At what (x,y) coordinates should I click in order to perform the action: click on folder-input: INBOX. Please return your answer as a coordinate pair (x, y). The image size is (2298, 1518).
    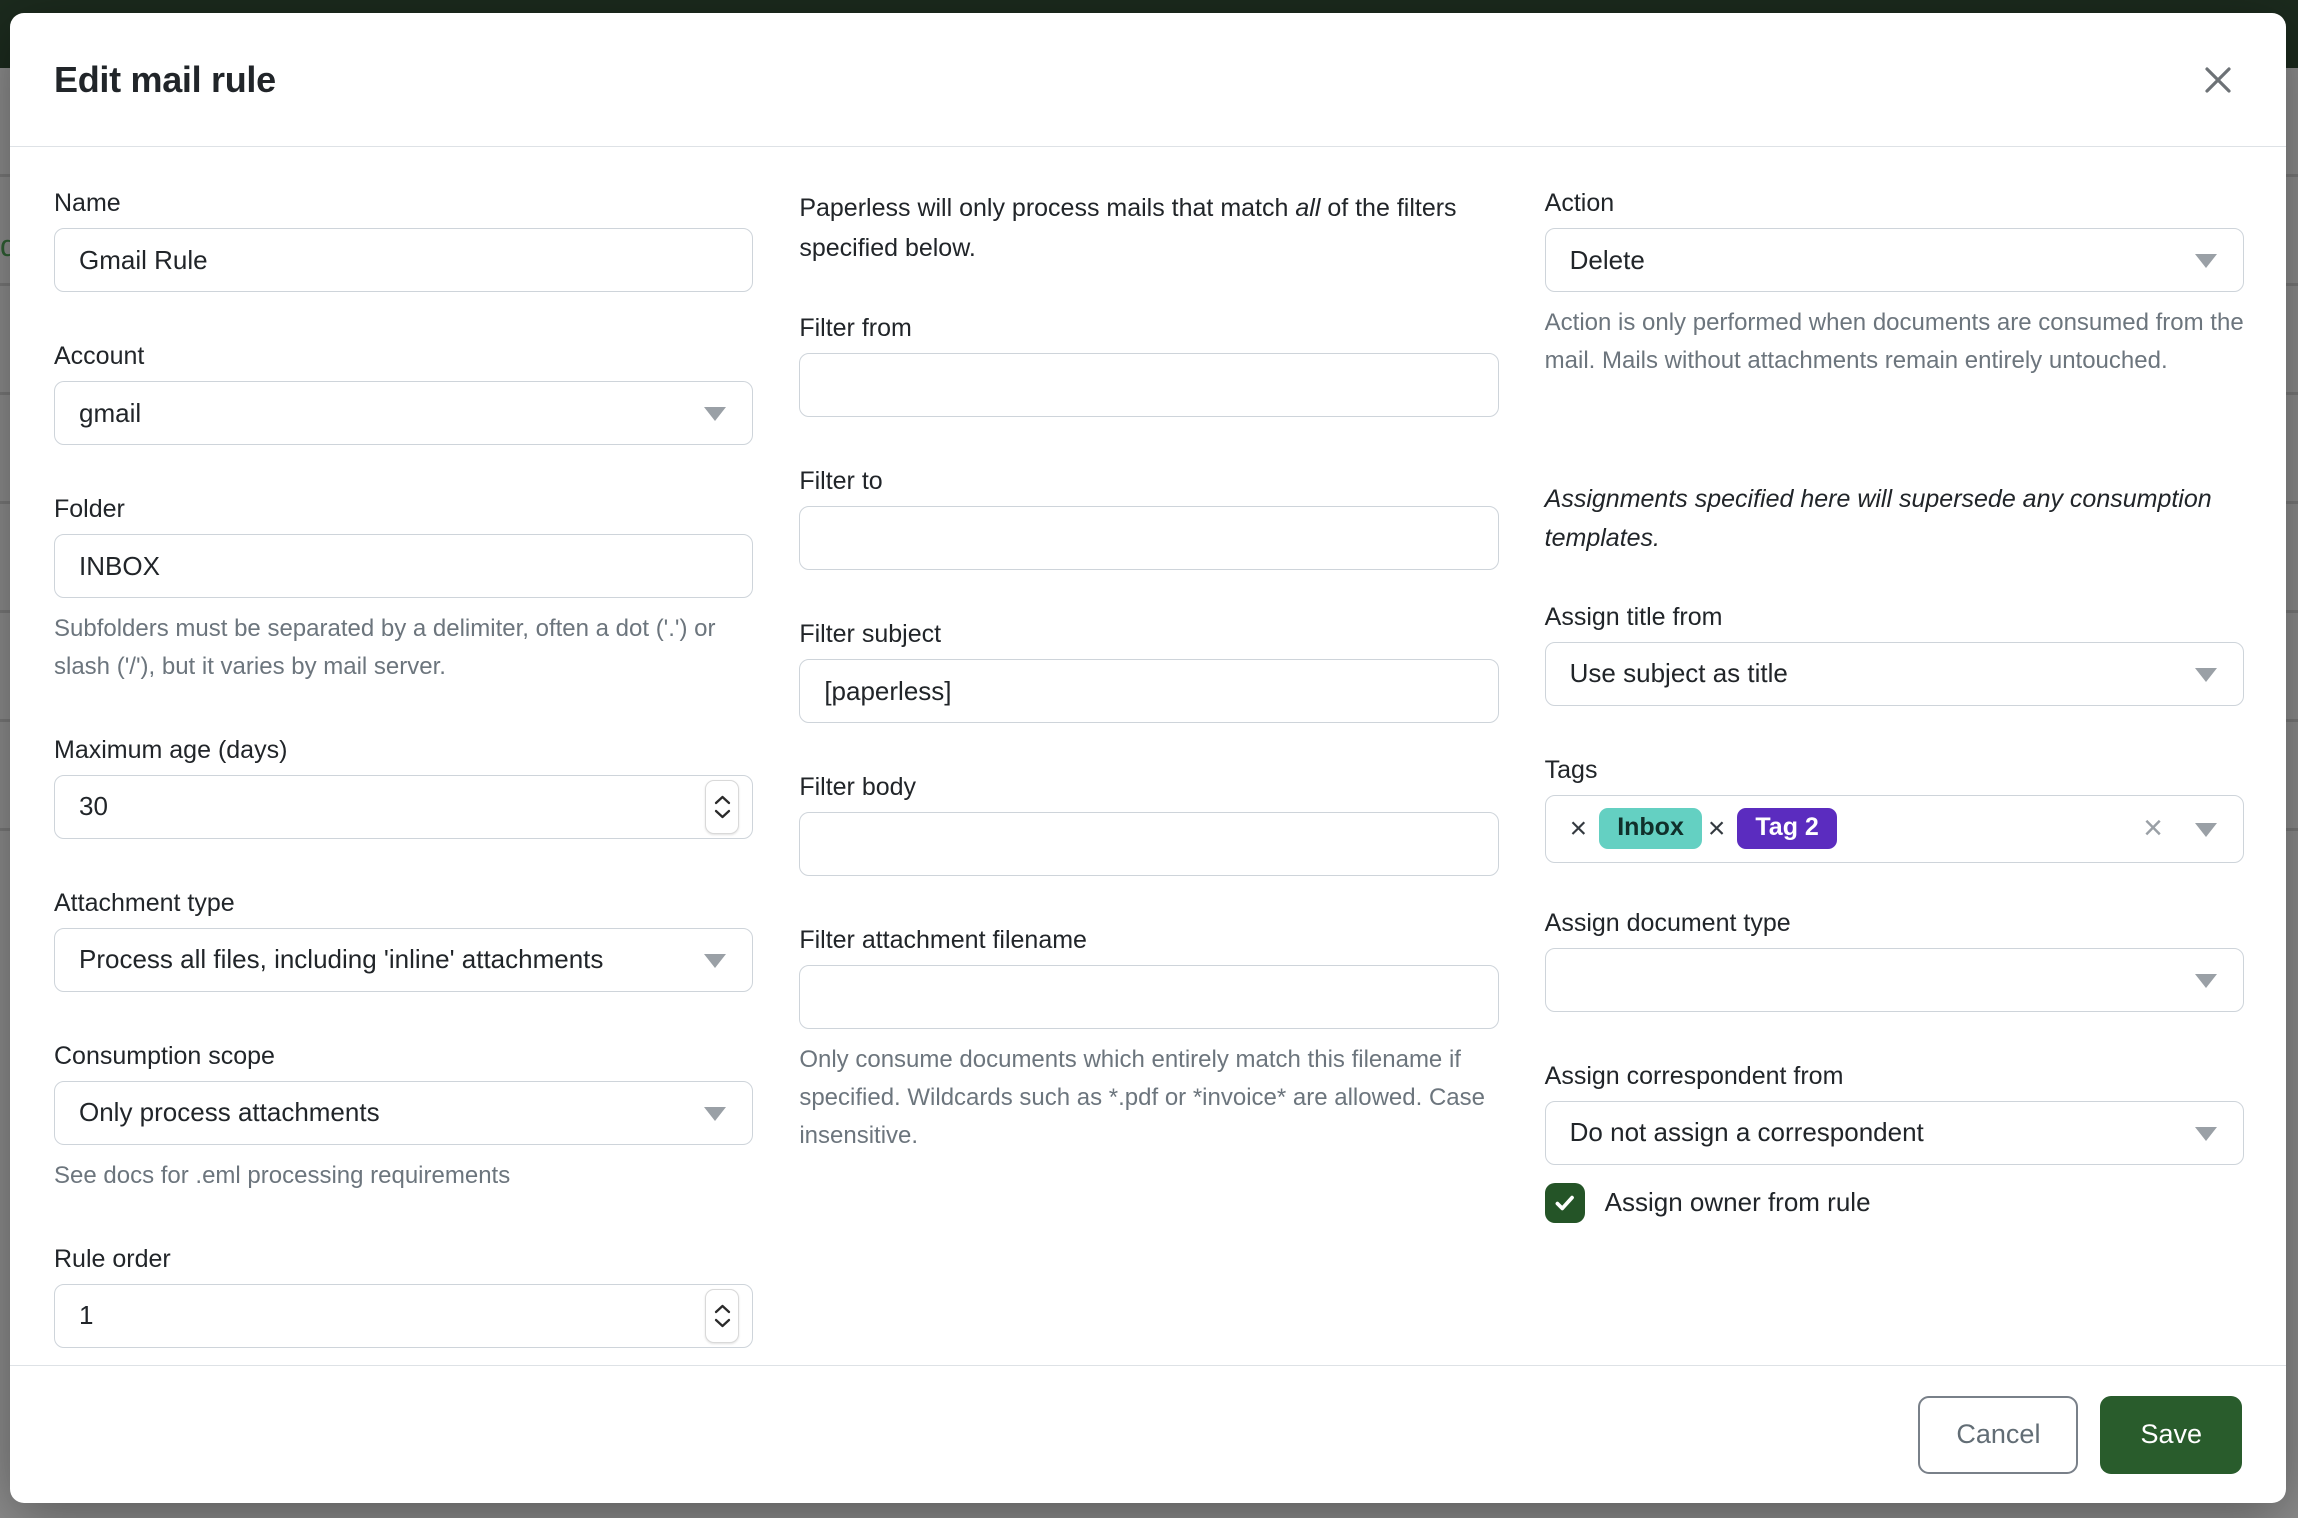
    Looking at the image, I should click on (404, 566).